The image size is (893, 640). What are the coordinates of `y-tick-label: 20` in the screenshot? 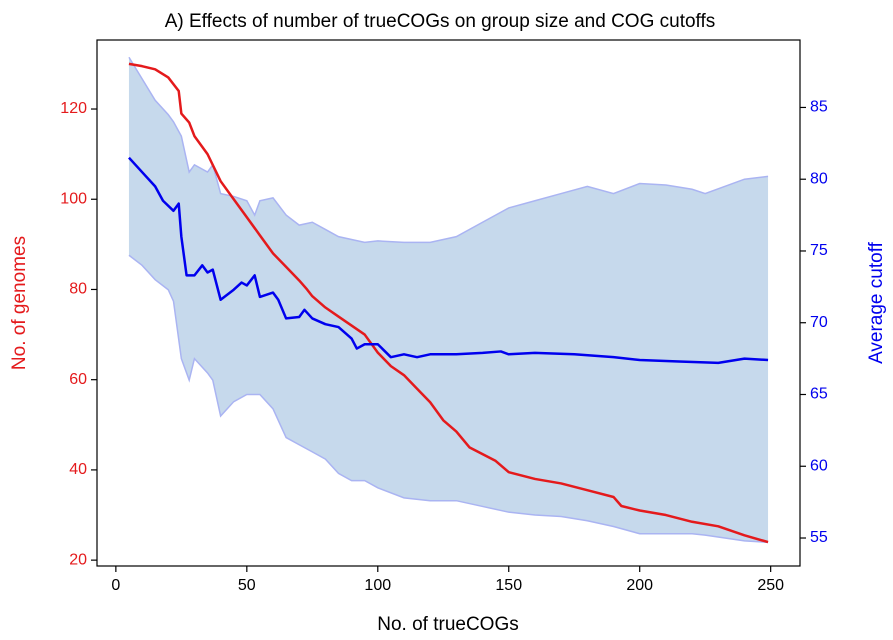 It's located at (78, 559).